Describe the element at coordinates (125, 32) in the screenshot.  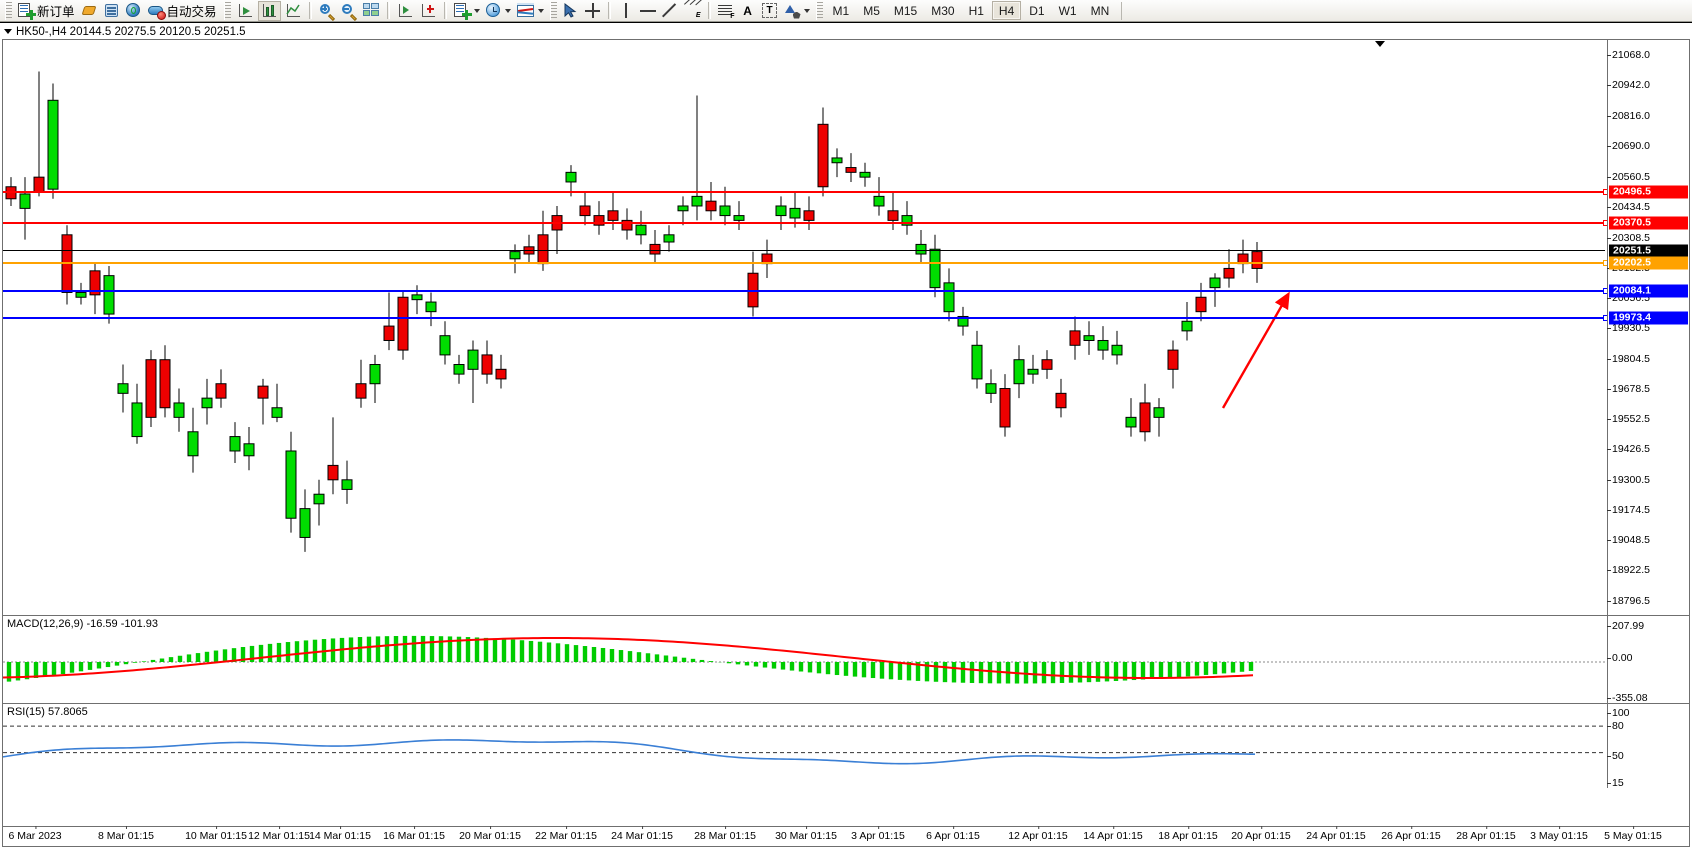
I see `chart-title-bar: HK50-,H4 20144.5 20275.5 20120.5 20251.5` at that location.